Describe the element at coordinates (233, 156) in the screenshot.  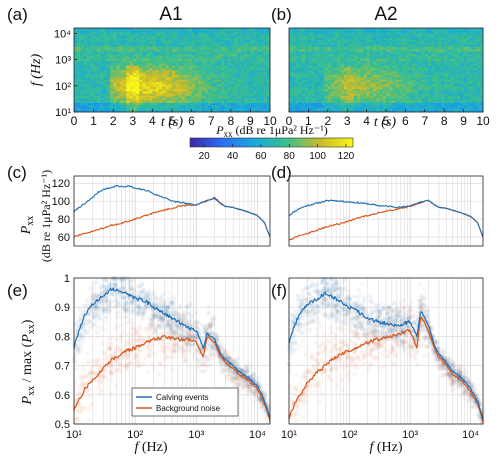
I see `colorbar-tick-label: 40` at that location.